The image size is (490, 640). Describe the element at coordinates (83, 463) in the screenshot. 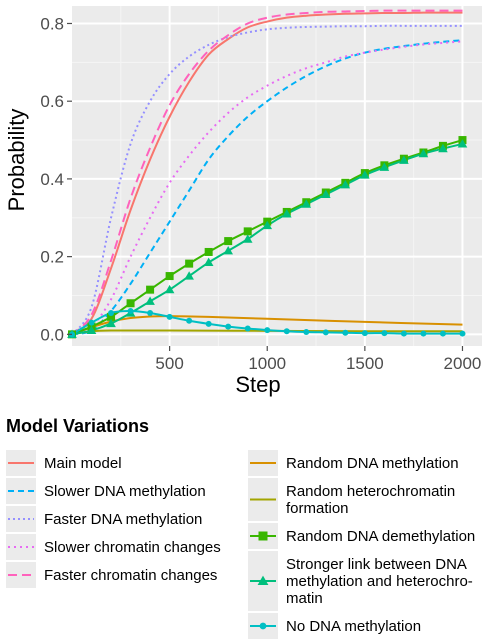

I see `legend-label: Main model` at that location.